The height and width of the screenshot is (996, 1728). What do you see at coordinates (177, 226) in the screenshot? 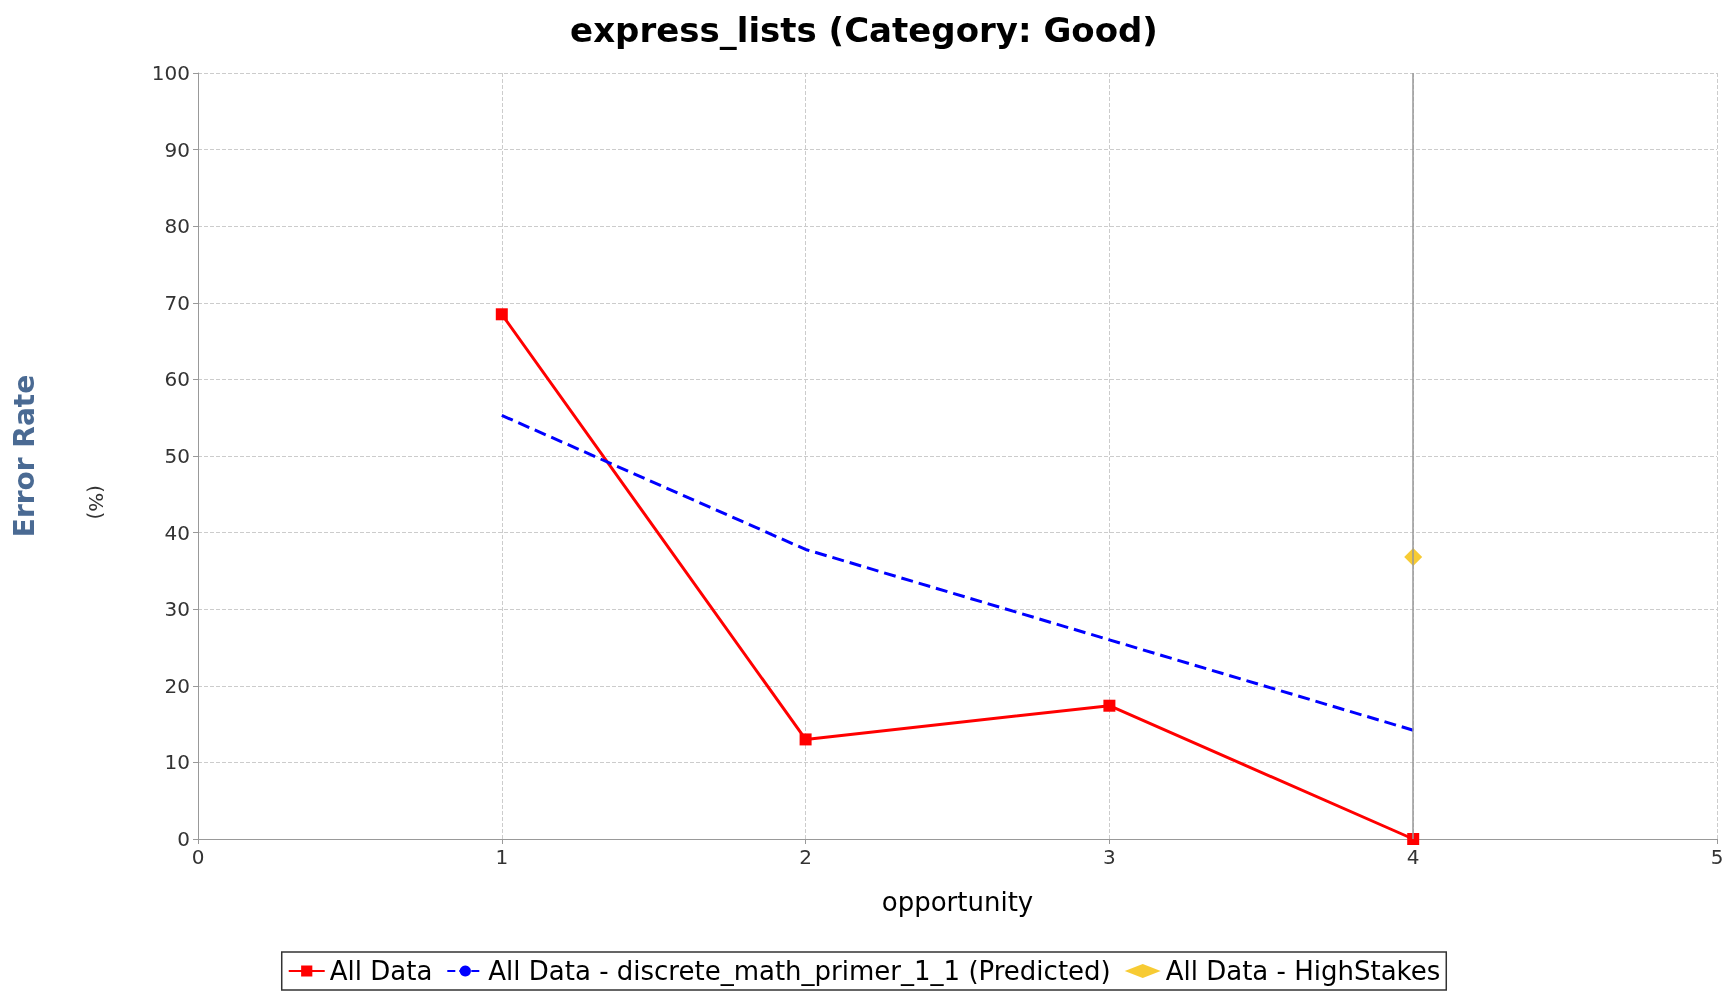
I see `y-tick-label: 80` at bounding box center [177, 226].